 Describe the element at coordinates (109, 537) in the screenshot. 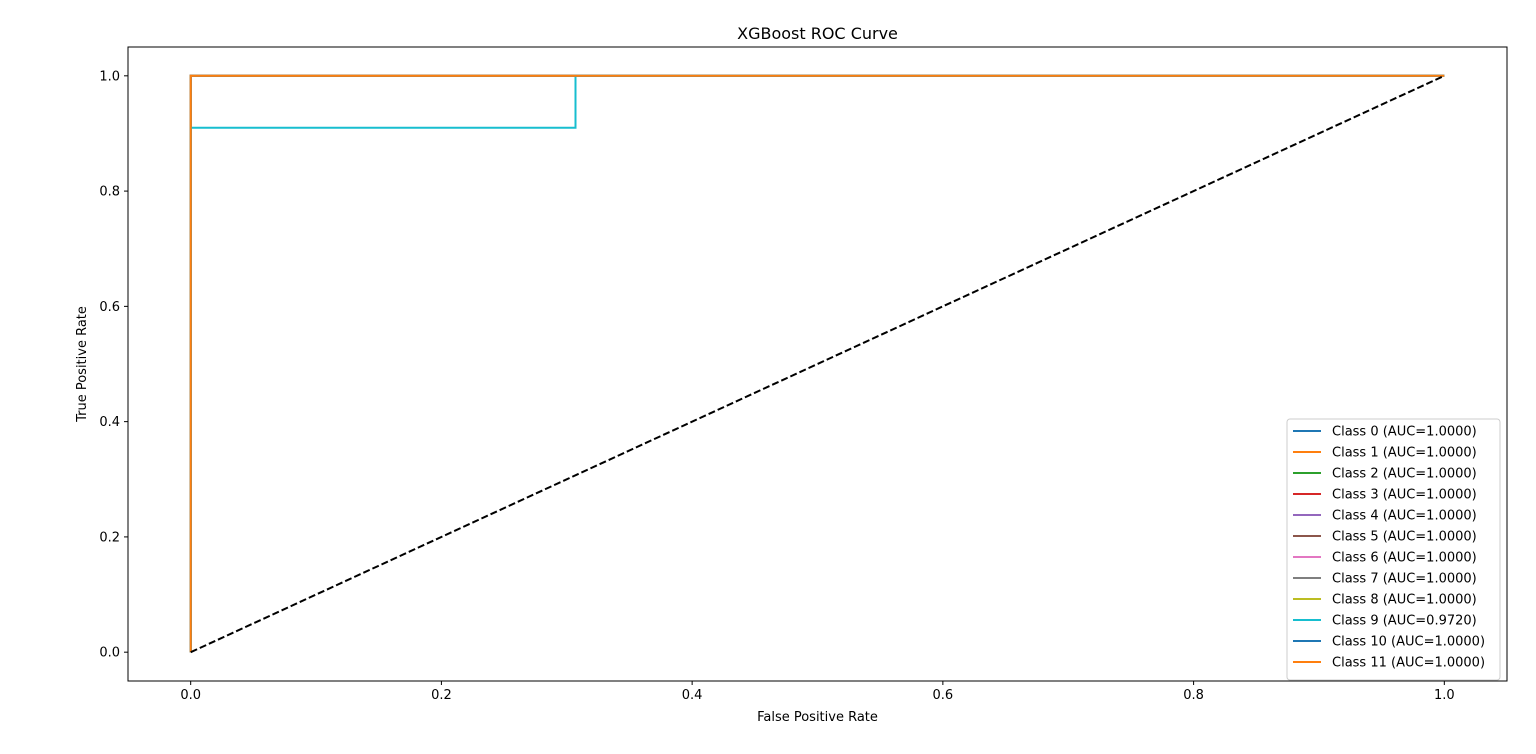

I see `y-tick-label: 0.2` at that location.